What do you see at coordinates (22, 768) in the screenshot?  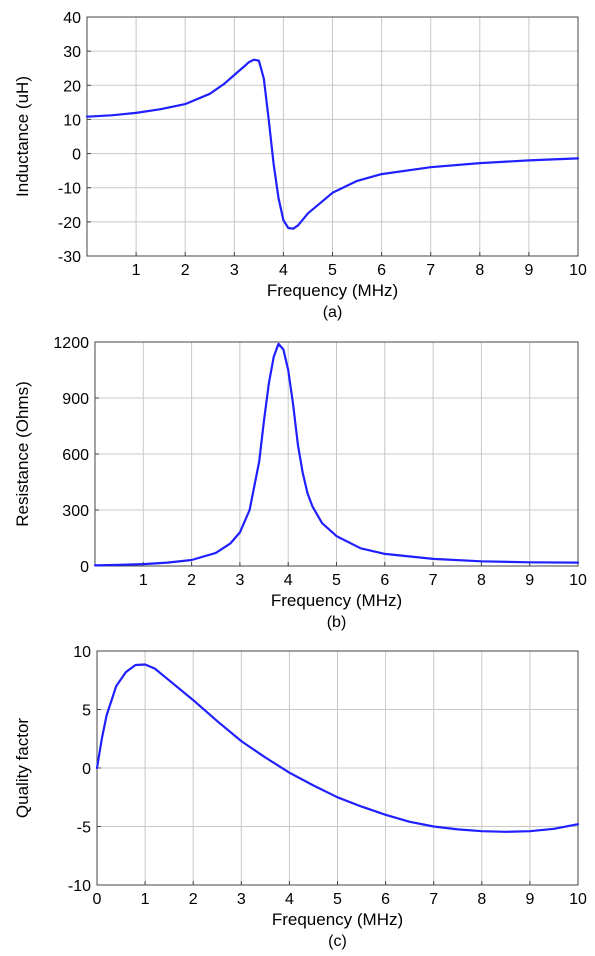 I see `y-axis-label: Quality factor` at bounding box center [22, 768].